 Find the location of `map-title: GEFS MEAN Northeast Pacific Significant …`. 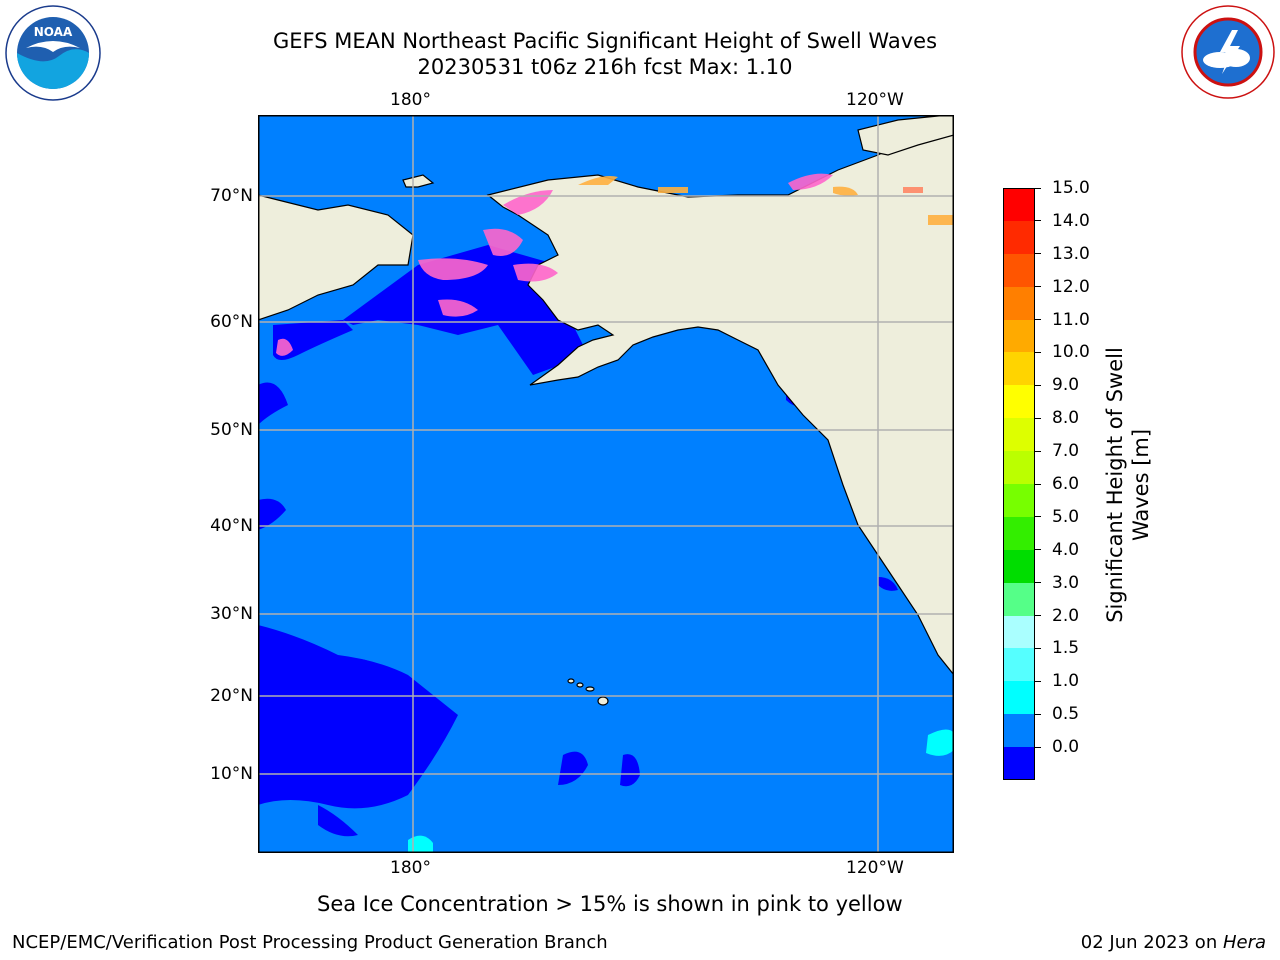

map-title: GEFS MEAN Northeast Pacific Significant … is located at coordinates (605, 41).